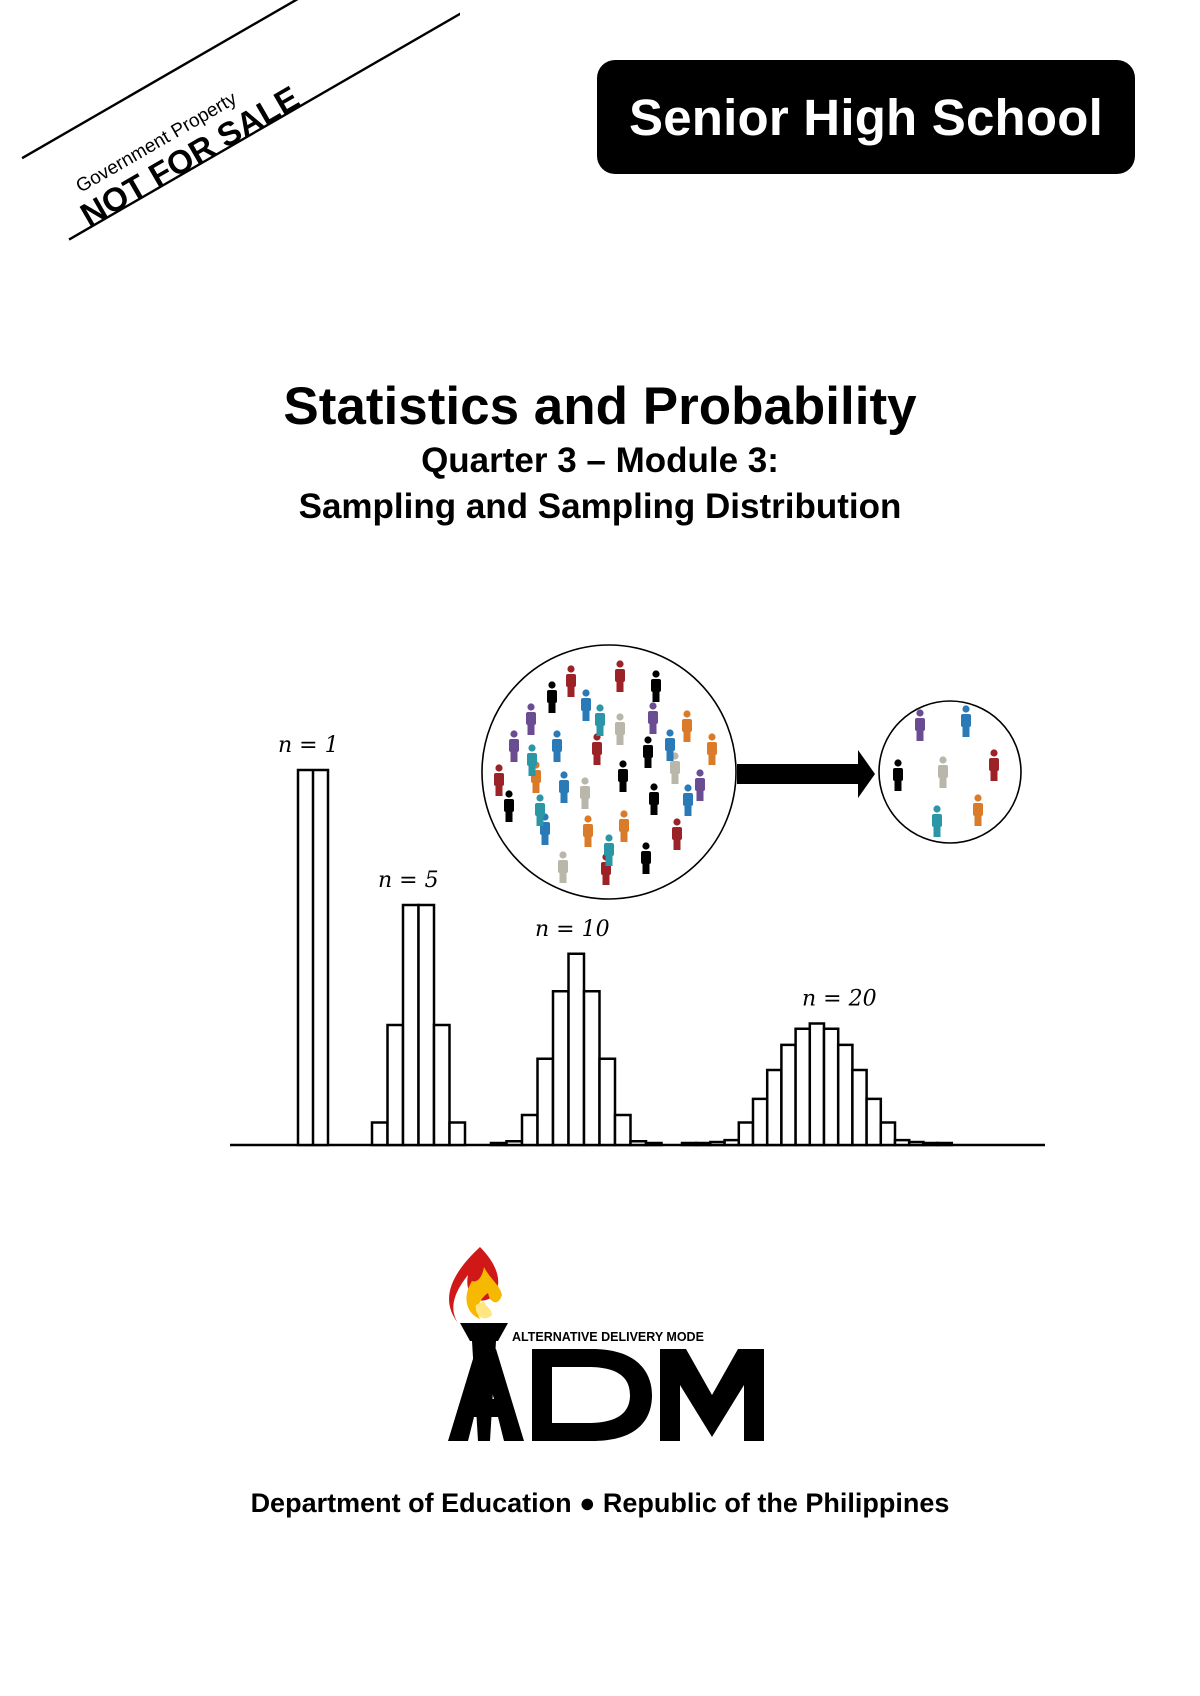  I want to click on logo-tagline: ALTERNATIVE DELIVERY MODE, so click(608, 1337).